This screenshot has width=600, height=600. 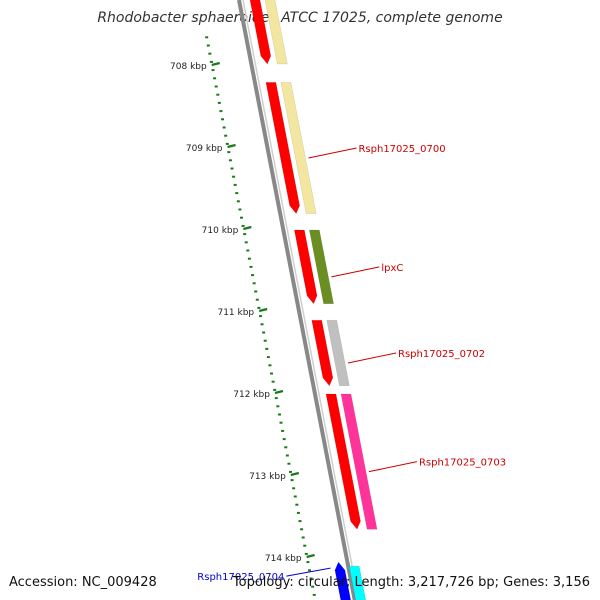 What do you see at coordinates (260, 32) in the screenshot?
I see `cds-feature-partial` at bounding box center [260, 32].